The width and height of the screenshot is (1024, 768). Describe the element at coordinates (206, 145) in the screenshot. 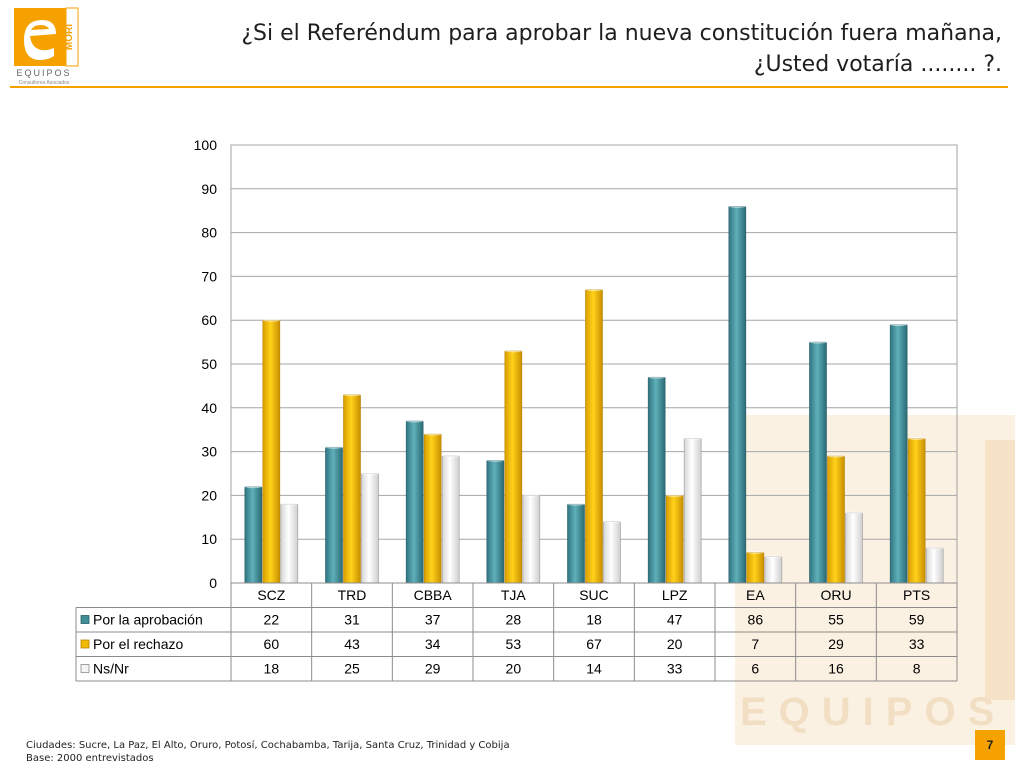

I see `y-tick-label: 100` at that location.